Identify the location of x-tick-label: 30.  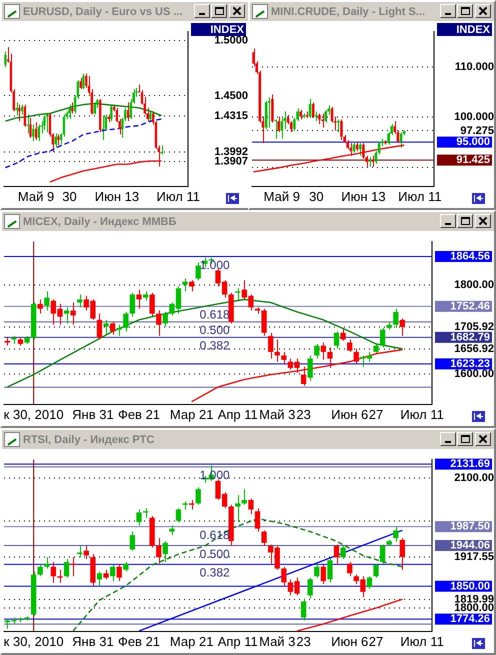
(69, 196).